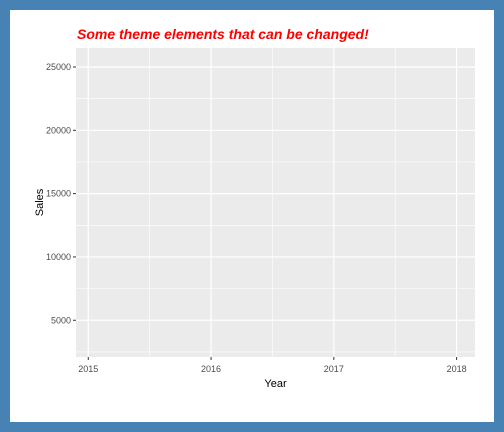 The height and width of the screenshot is (432, 504). I want to click on x-tick-label: 2018, so click(457, 369).